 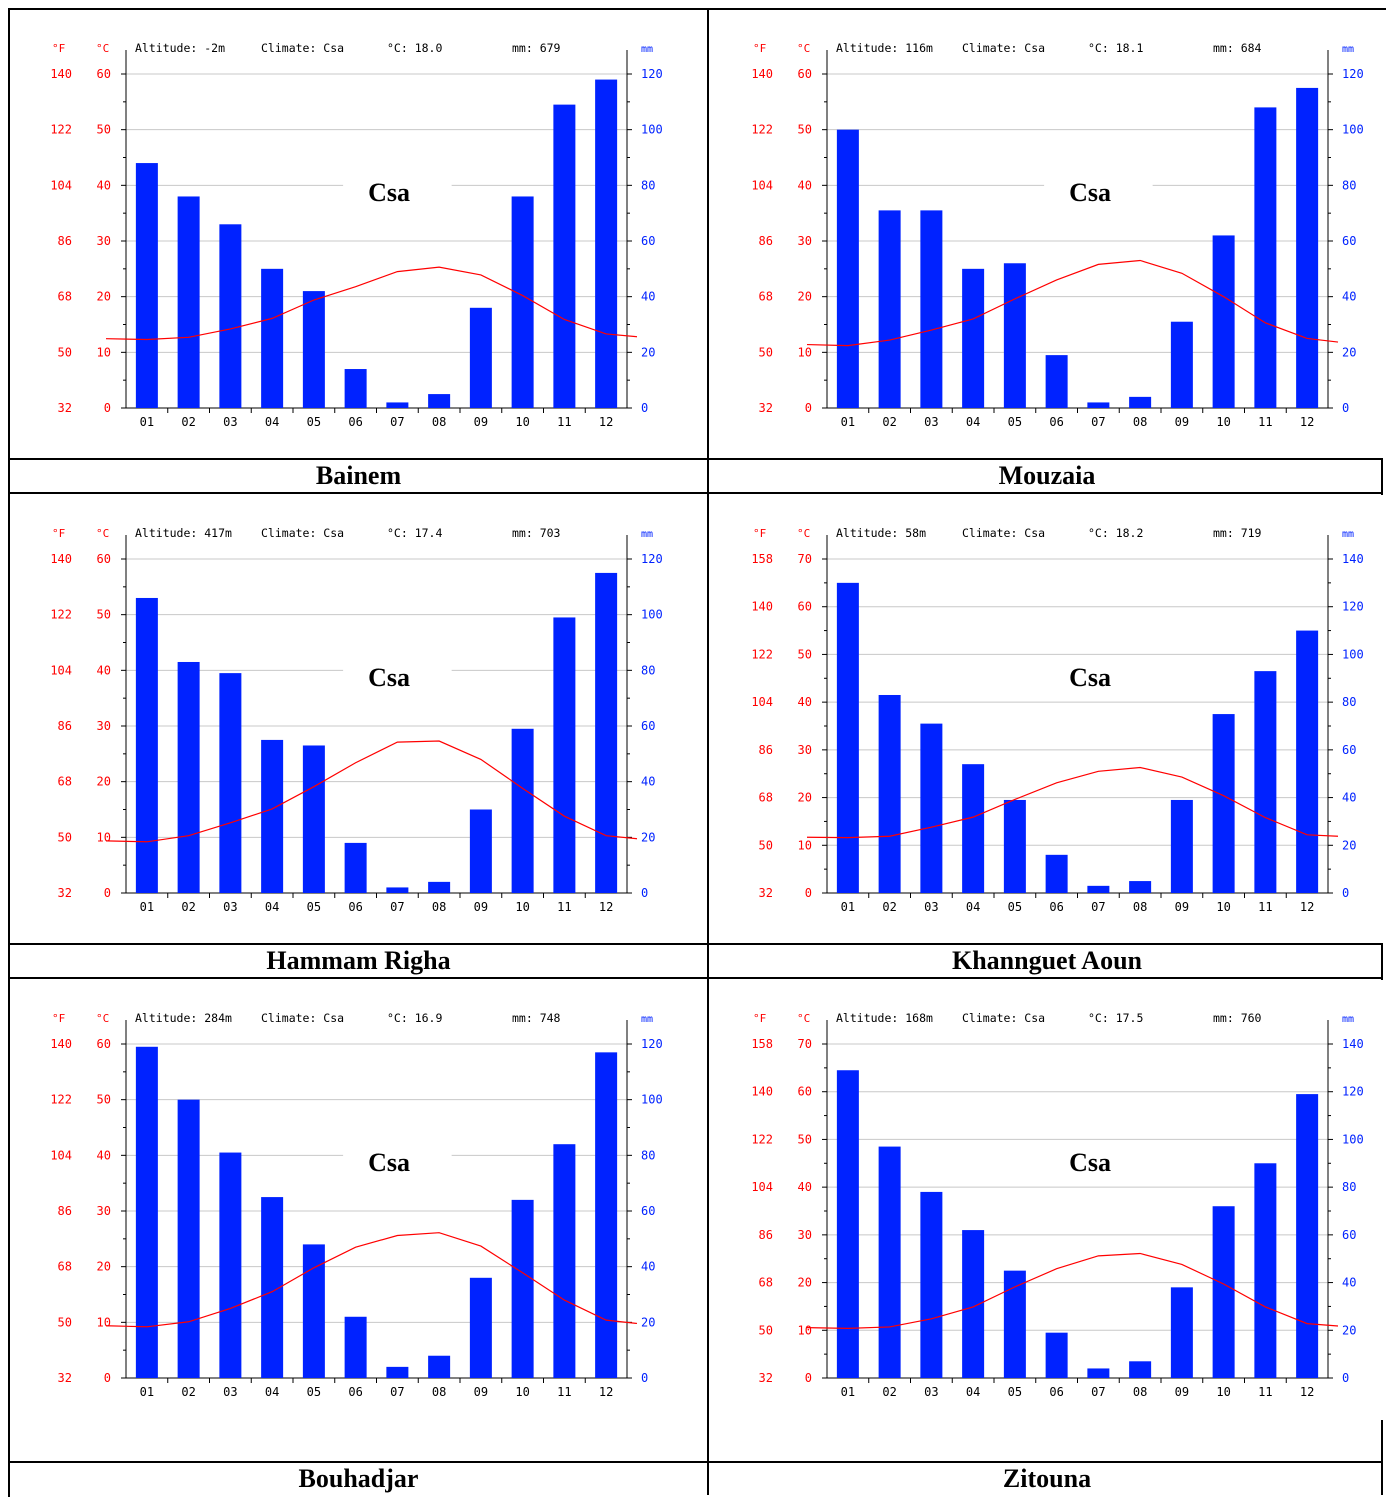 What do you see at coordinates (695, 459) in the screenshot?
I see `table-rule-1a` at bounding box center [695, 459].